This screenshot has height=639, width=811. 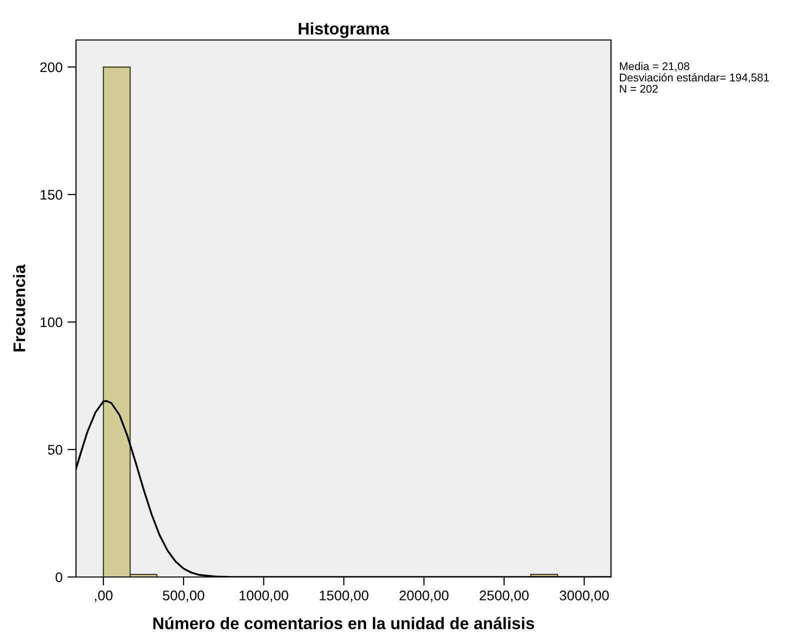 I want to click on x-tick-label: 500,00, so click(x=183, y=596).